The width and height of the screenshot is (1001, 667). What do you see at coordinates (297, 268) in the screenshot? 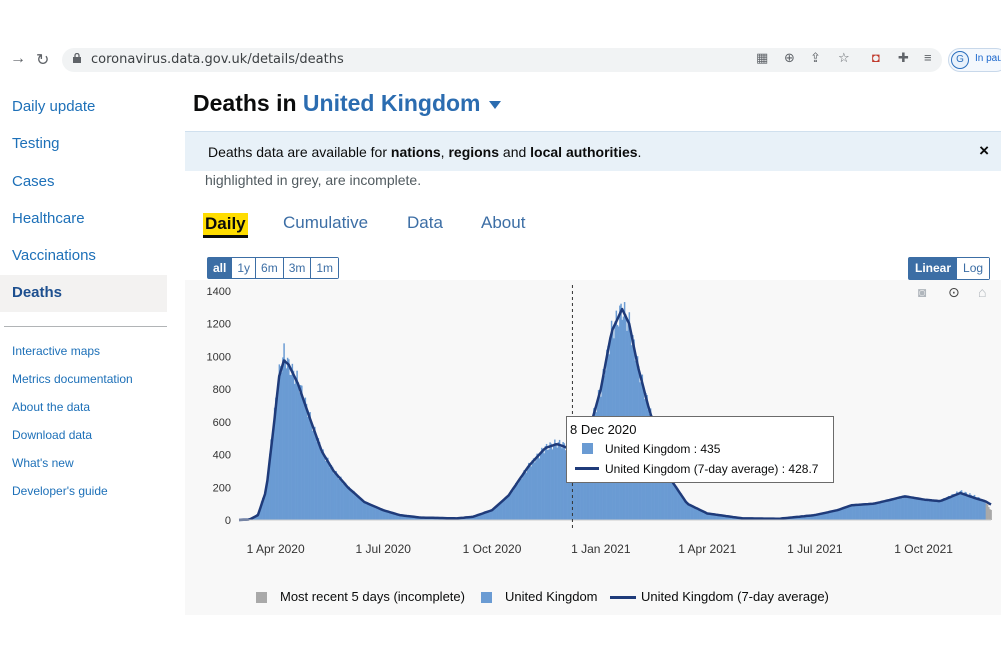
I see `range-3m-button: 3m` at bounding box center [297, 268].